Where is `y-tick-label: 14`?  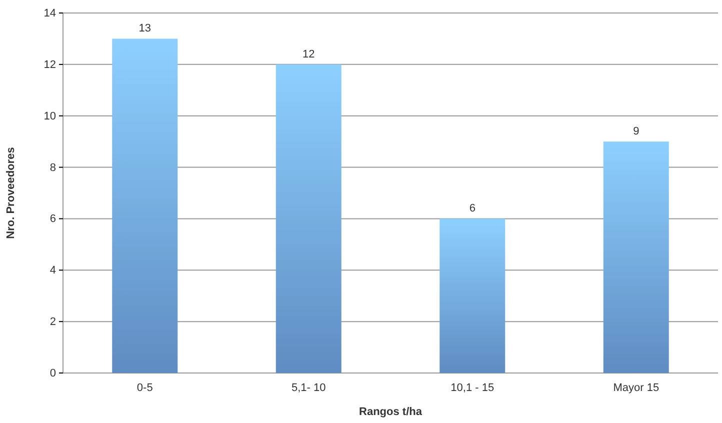
y-tick-label: 14 is located at coordinates (50, 14).